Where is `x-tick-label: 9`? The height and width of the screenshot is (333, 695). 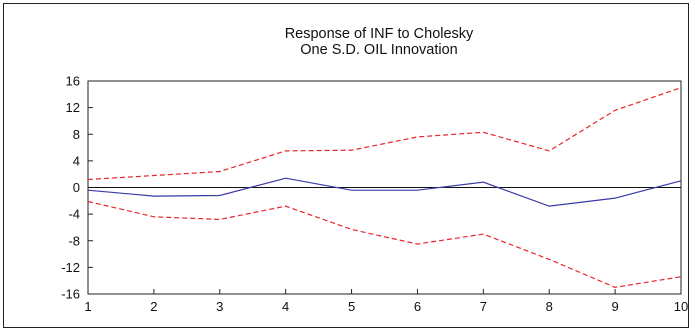 x-tick-label: 9 is located at coordinates (614, 306).